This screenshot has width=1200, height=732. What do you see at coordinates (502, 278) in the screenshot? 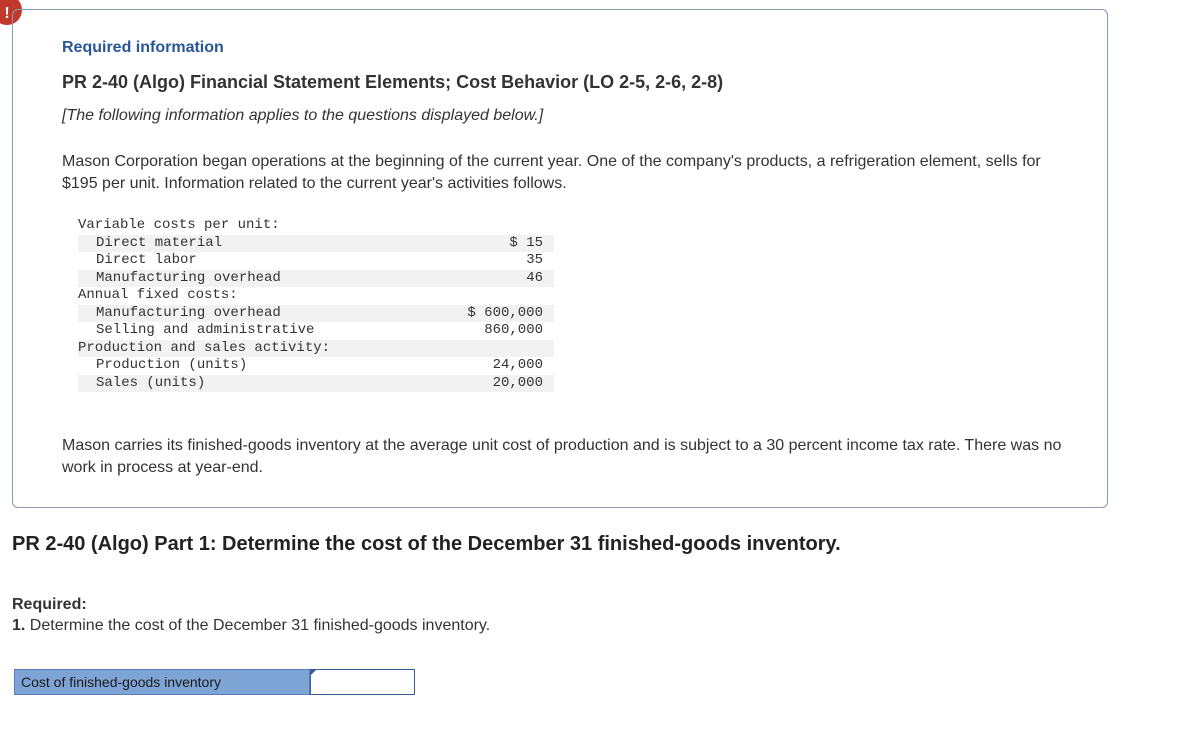
I see `row-value: 46` at bounding box center [502, 278].